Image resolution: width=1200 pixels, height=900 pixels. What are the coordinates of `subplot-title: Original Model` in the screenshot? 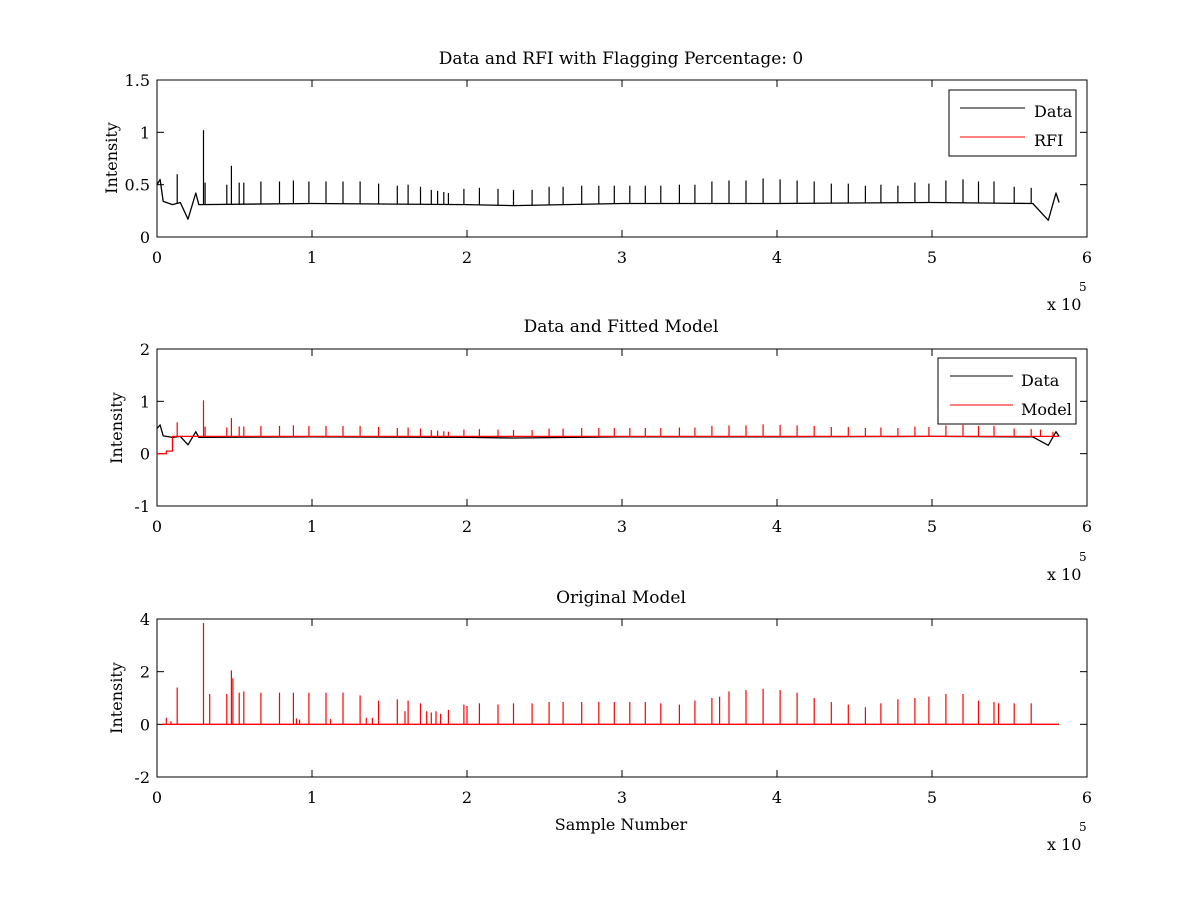 It's located at (621, 598).